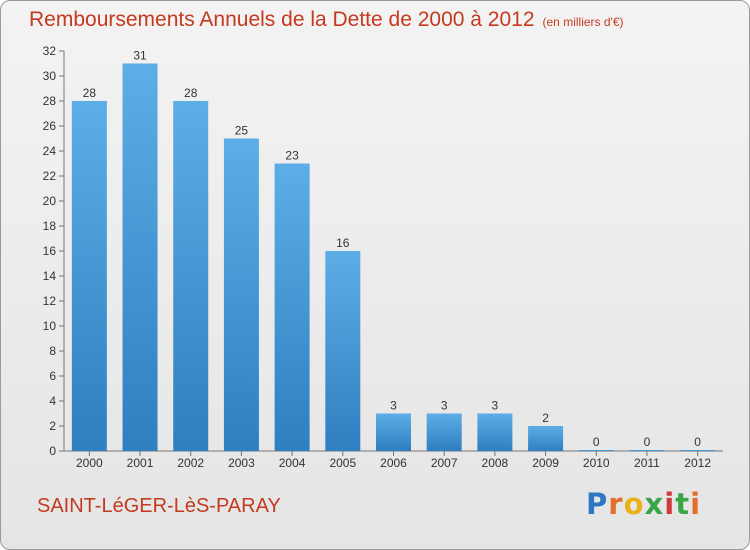 The image size is (750, 550). What do you see at coordinates (50, 251) in the screenshot?
I see `y-tick-label: 16` at bounding box center [50, 251].